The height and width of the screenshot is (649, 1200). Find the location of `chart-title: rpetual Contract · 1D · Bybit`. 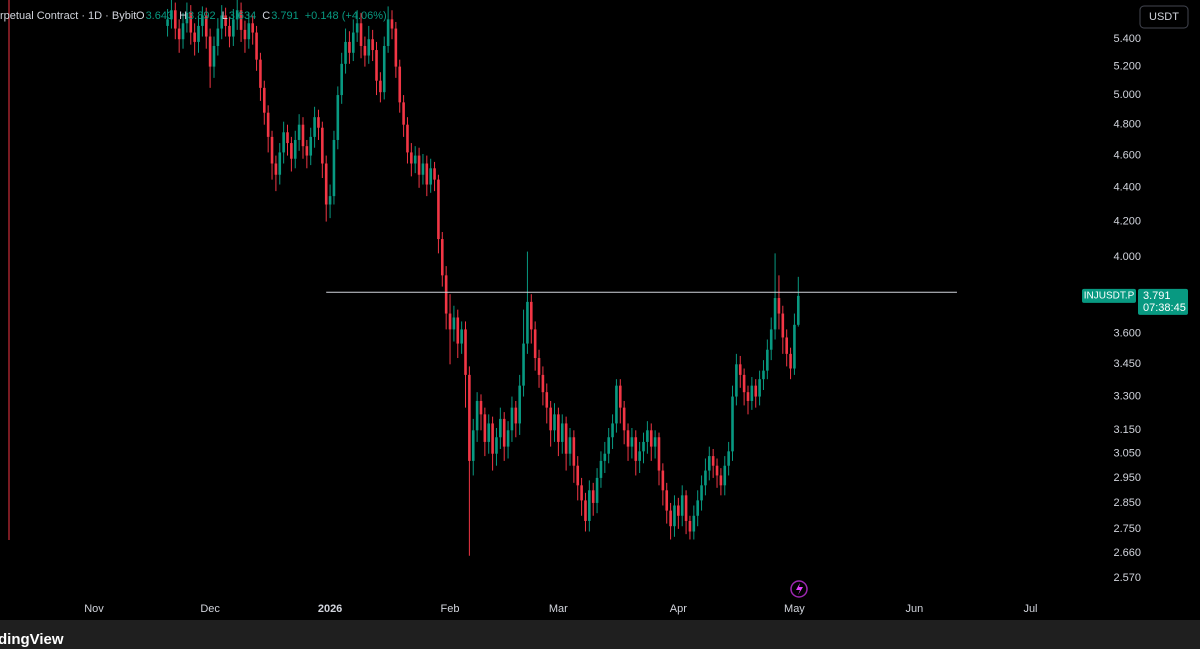

chart-title: rpetual Contract · 1D · Bybit is located at coordinates (68, 16).